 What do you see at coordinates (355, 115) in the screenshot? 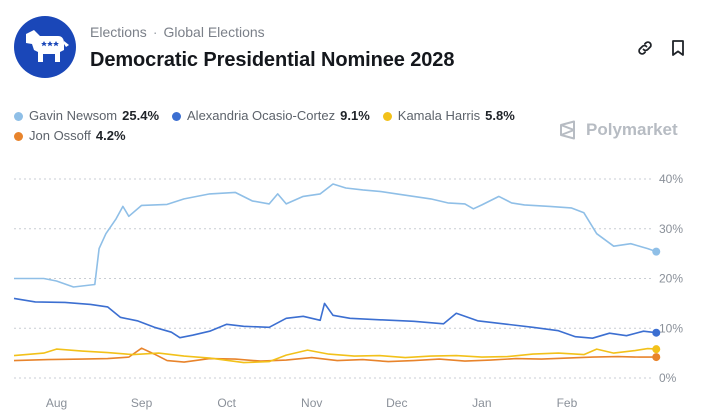
I see `legend-value: 9.1%` at bounding box center [355, 115].